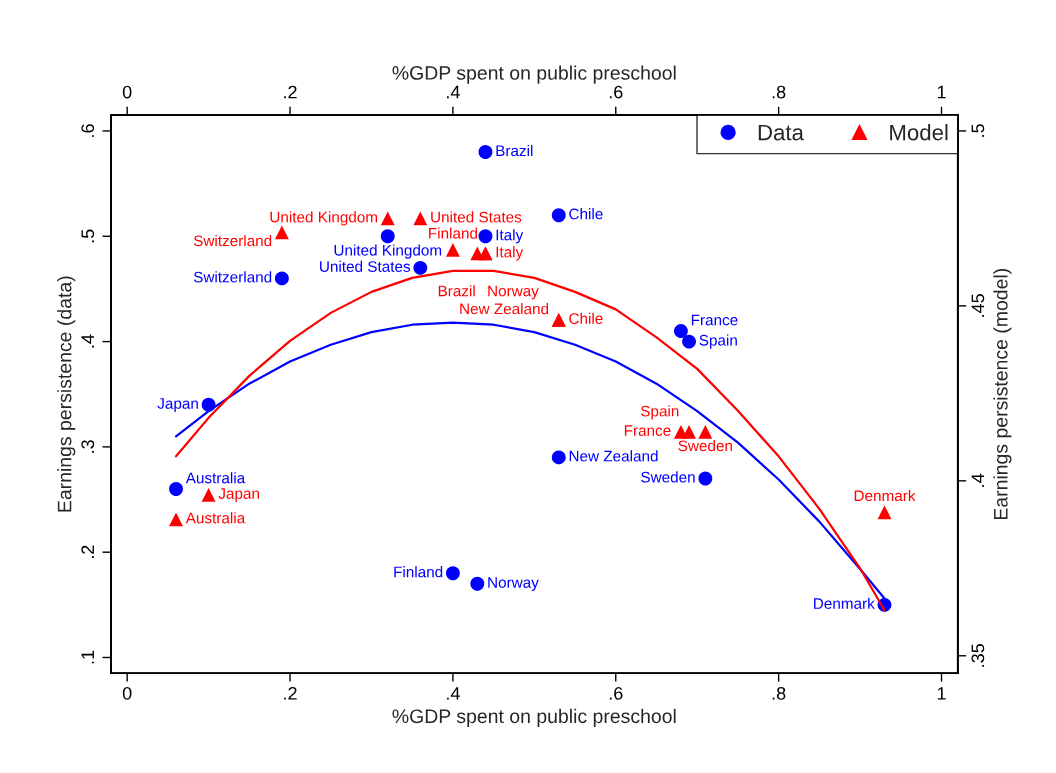 The width and height of the screenshot is (1056, 773). Describe the element at coordinates (88, 236) in the screenshot. I see `y-tick-label: .5` at that location.